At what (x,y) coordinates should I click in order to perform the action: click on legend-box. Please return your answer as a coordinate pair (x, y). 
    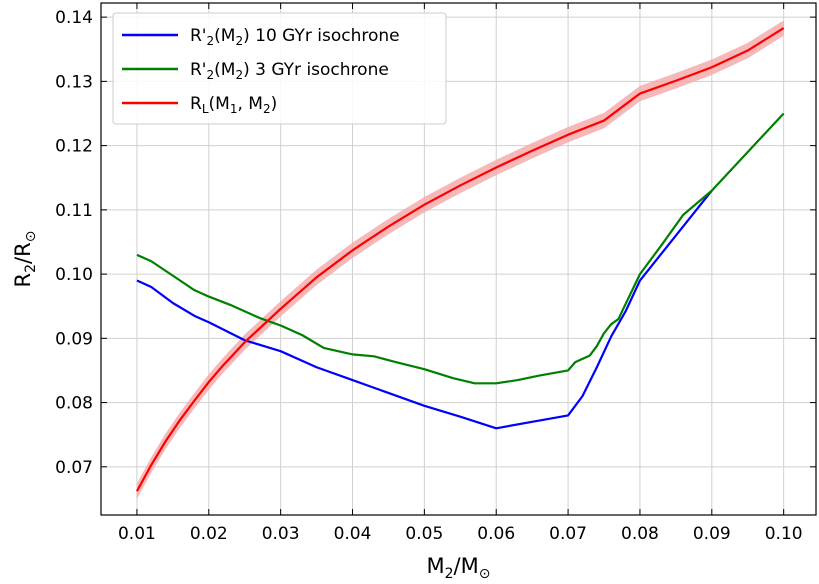
    Looking at the image, I should click on (279, 68).